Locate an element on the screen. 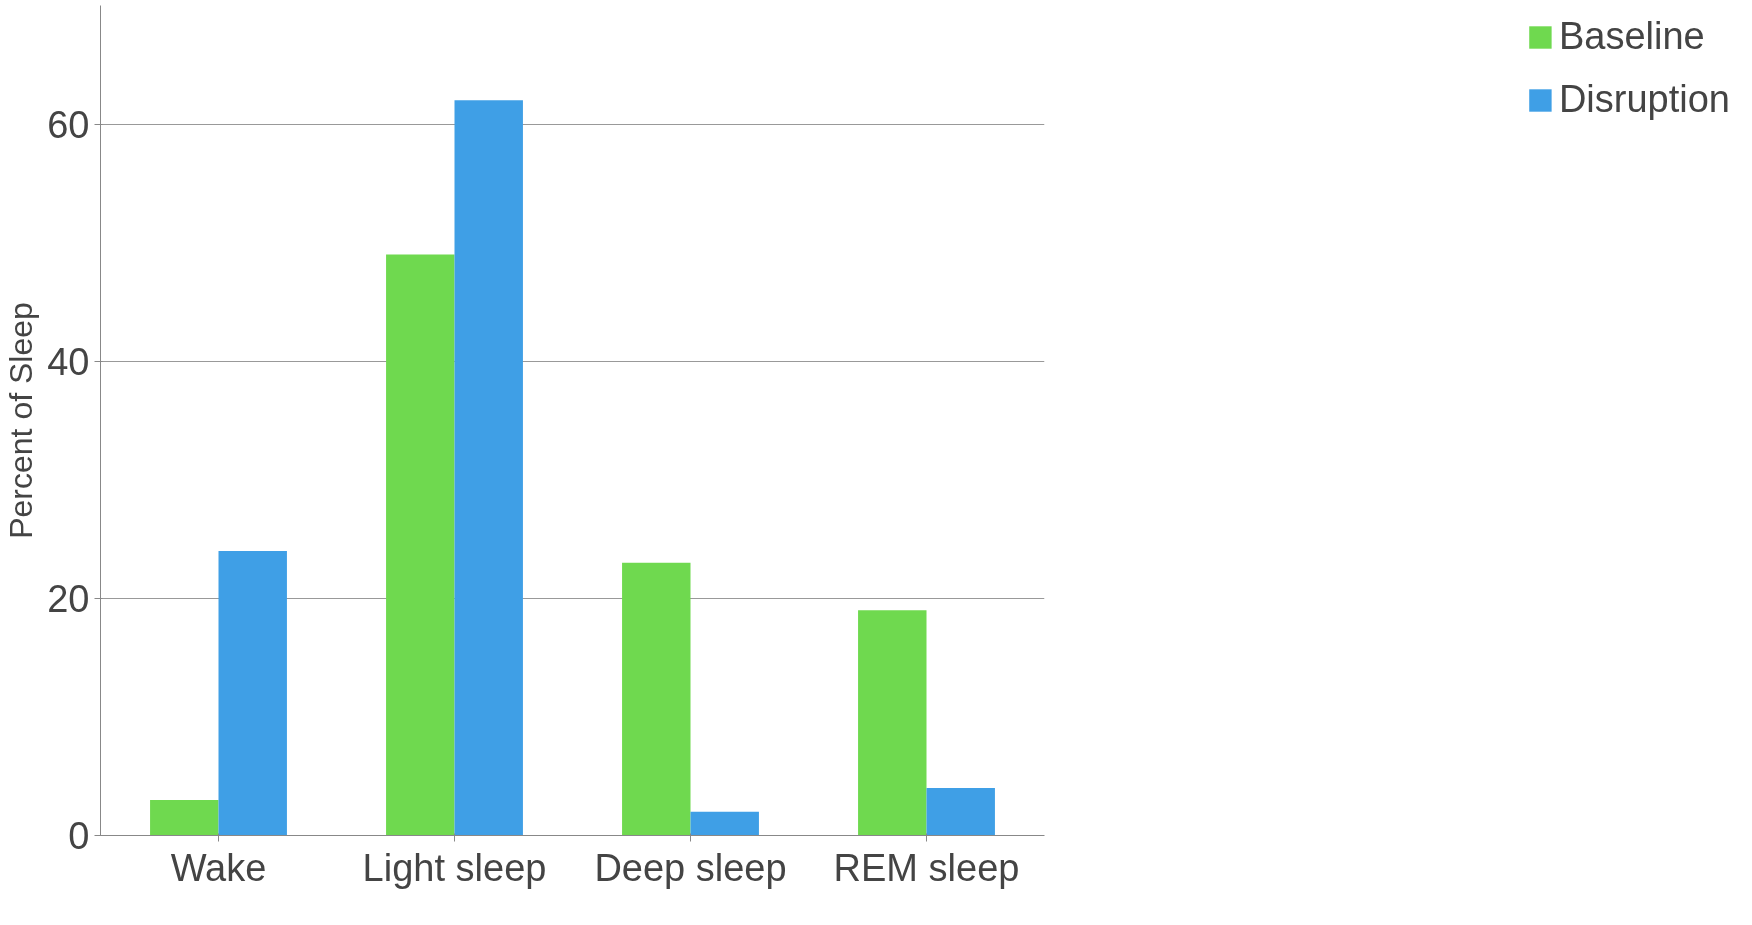  y-tick-label: 40 is located at coordinates (68, 361).